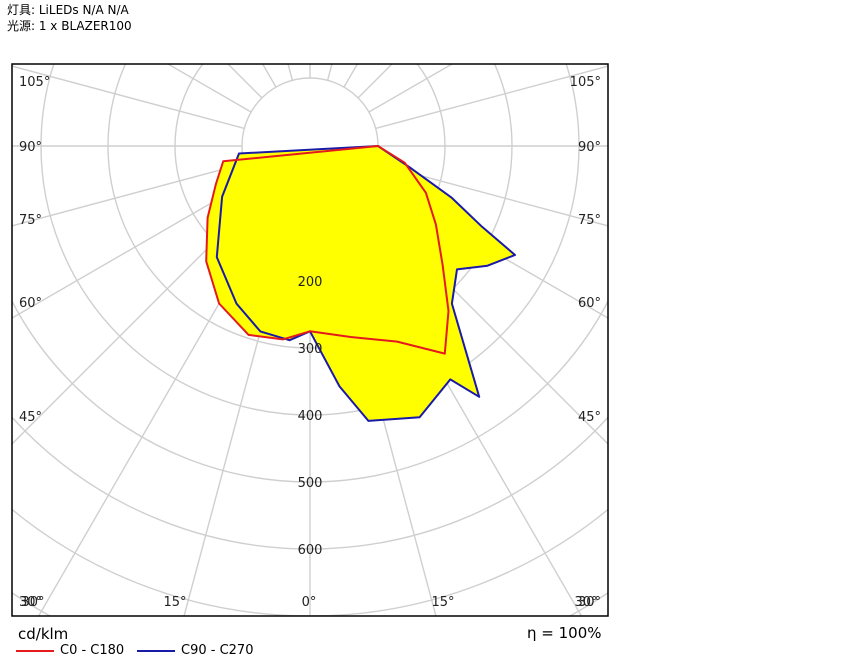 Image resolution: width=859 pixels, height=659 pixels. What do you see at coordinates (30, 220) in the screenshot?
I see `angle-label-left: 75°` at bounding box center [30, 220].